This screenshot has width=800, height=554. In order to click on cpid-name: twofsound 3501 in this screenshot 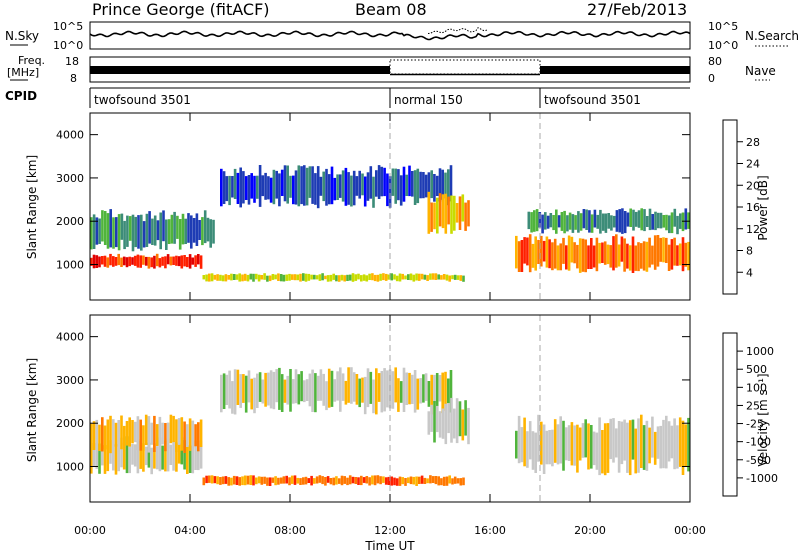, I will do `click(142, 100)`.